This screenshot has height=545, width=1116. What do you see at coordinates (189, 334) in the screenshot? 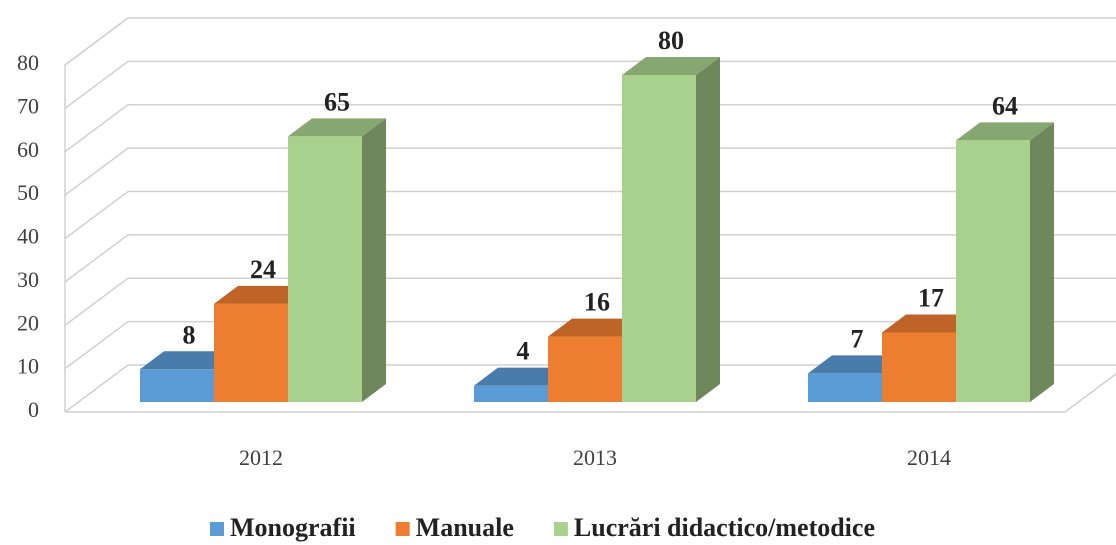
I see `data-label: 8` at bounding box center [189, 334].